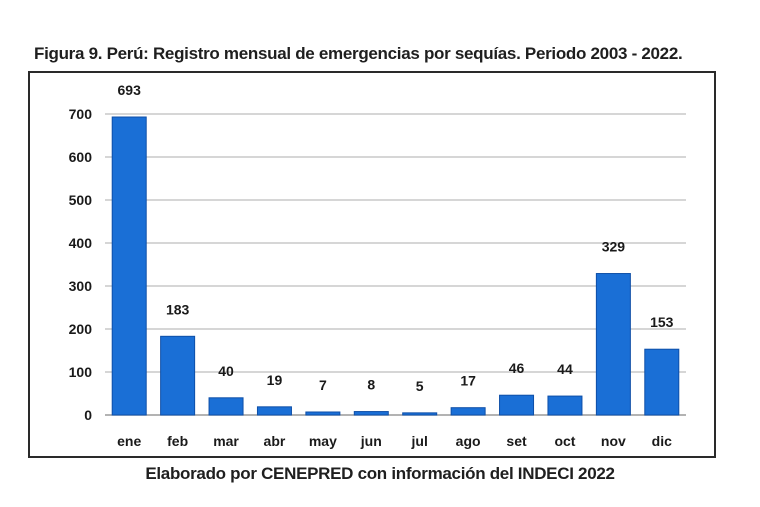  What do you see at coordinates (81, 329) in the screenshot?
I see `y-tick-label: 200` at bounding box center [81, 329].